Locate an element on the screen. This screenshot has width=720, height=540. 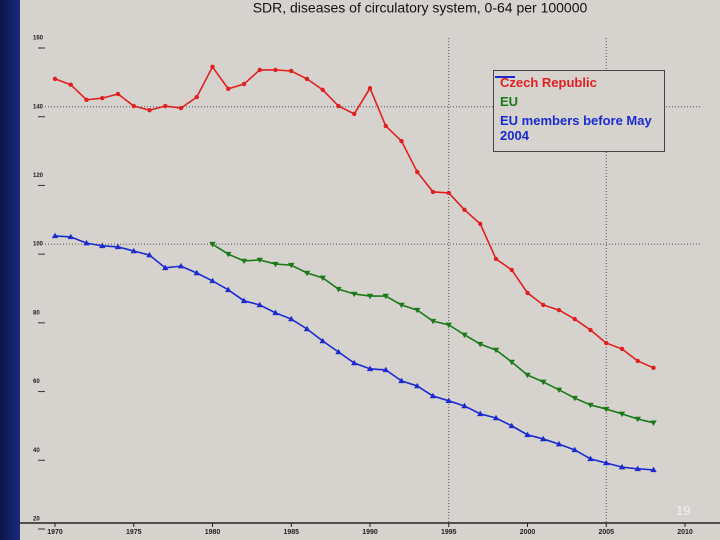
y-tick-label: 20 is located at coordinates (36, 520).